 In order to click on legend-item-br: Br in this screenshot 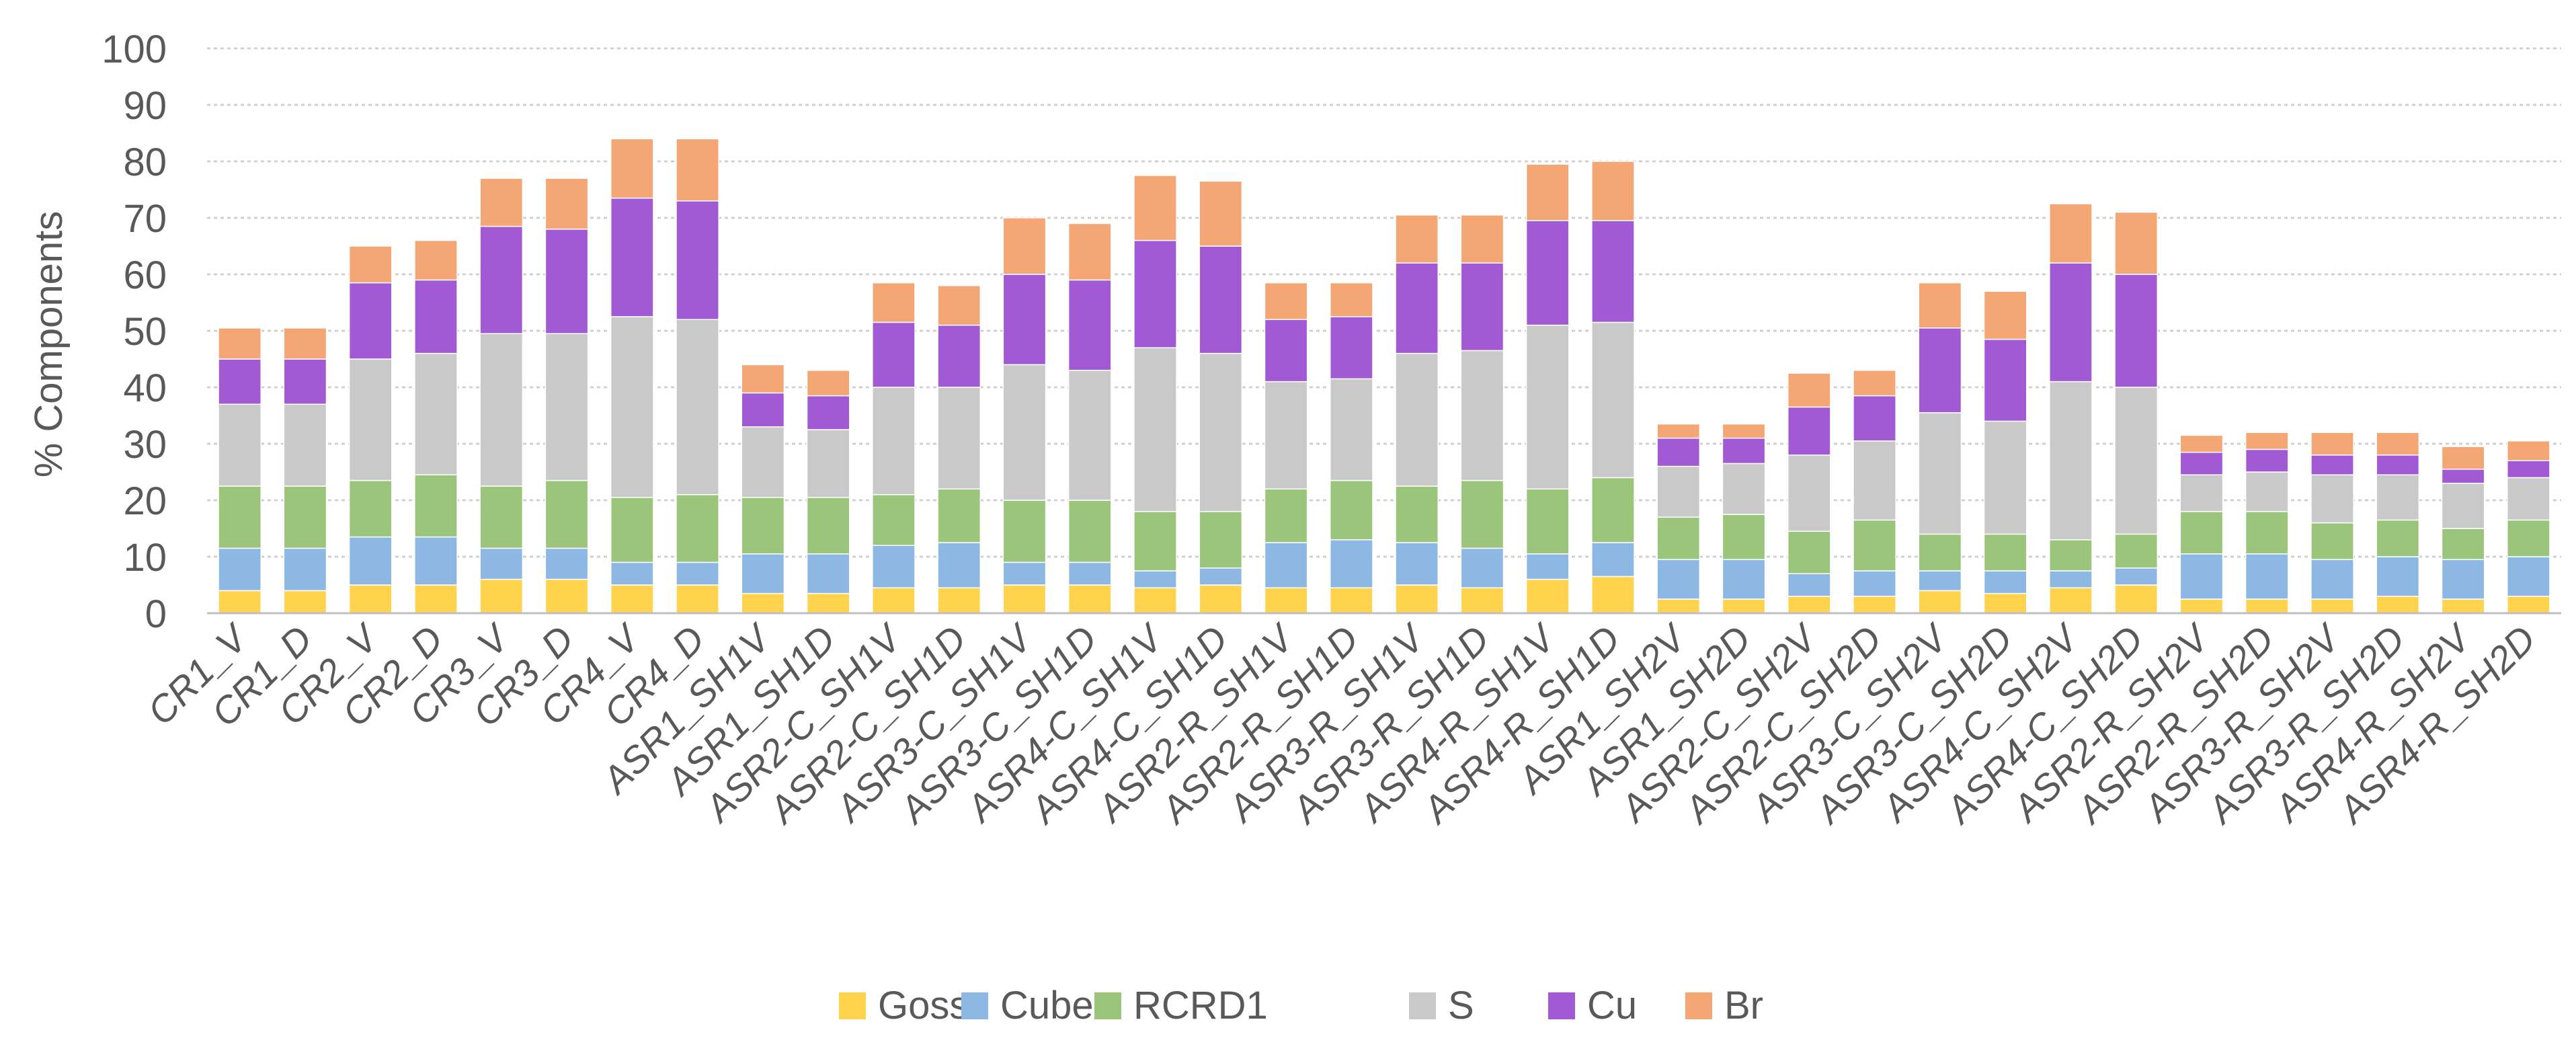, I will do `click(1724, 1005)`.